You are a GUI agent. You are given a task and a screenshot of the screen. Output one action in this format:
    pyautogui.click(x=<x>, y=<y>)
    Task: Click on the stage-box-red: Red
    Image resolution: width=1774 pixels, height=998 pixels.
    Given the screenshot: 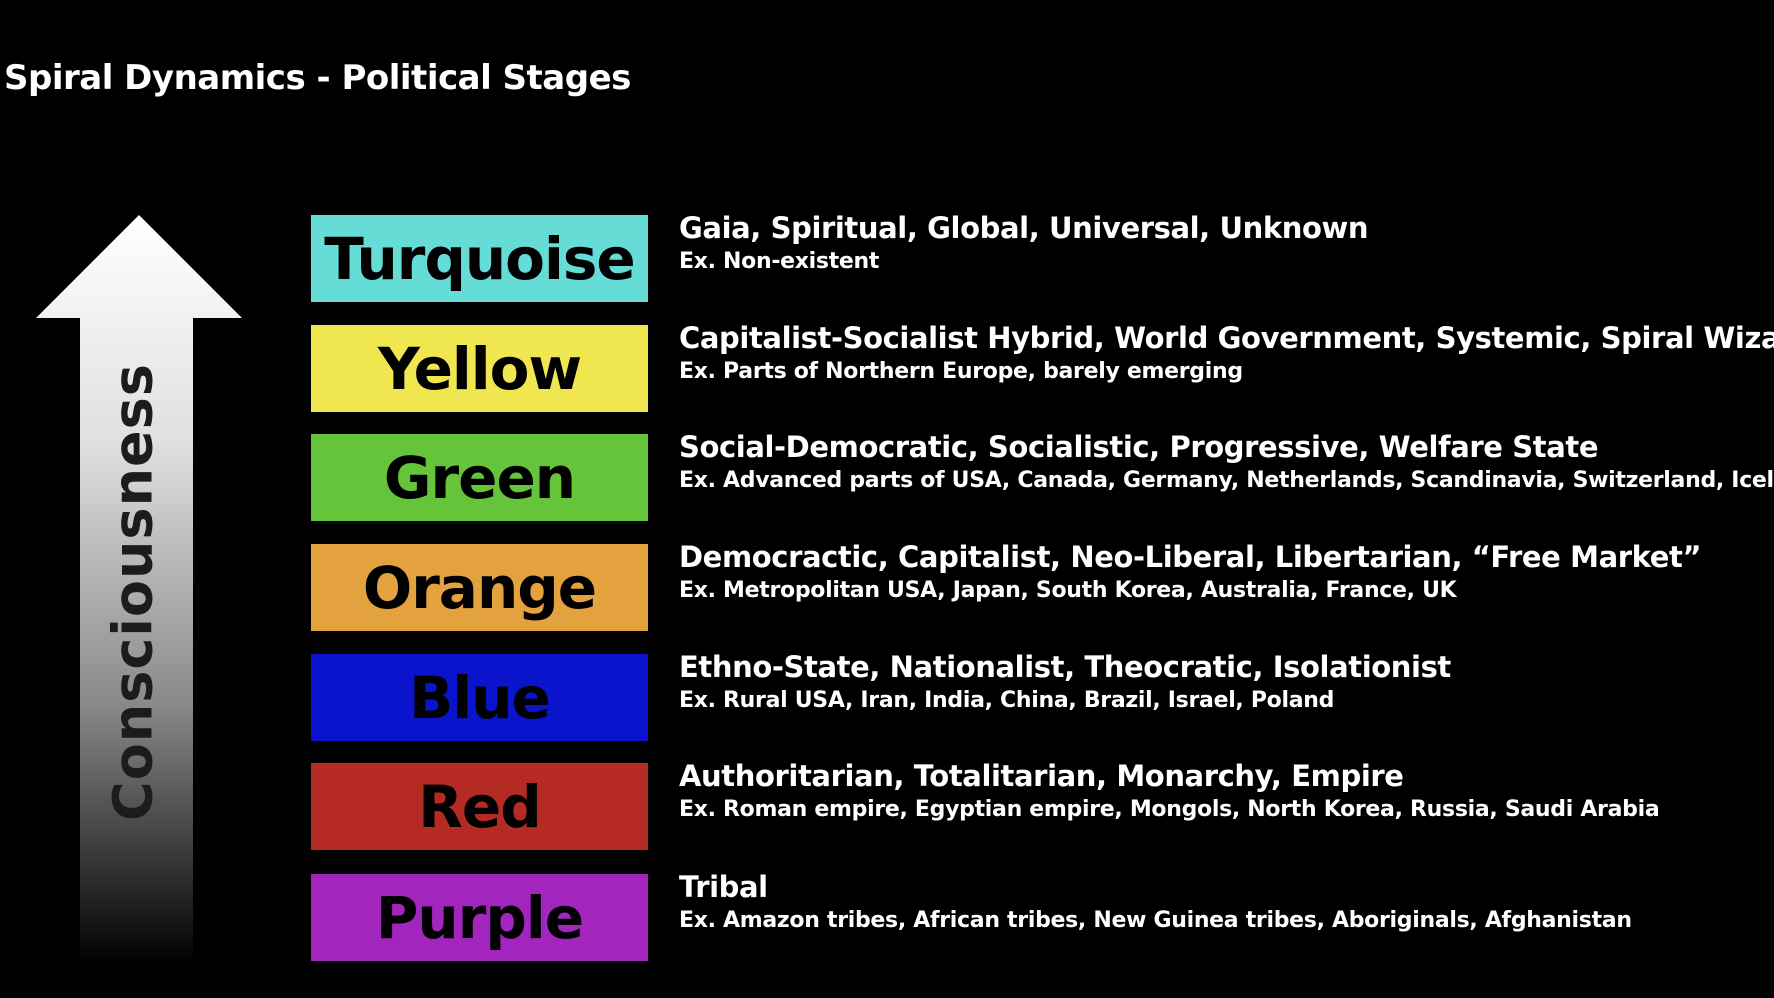 What is the action you would take?
    pyautogui.click(x=479, y=806)
    